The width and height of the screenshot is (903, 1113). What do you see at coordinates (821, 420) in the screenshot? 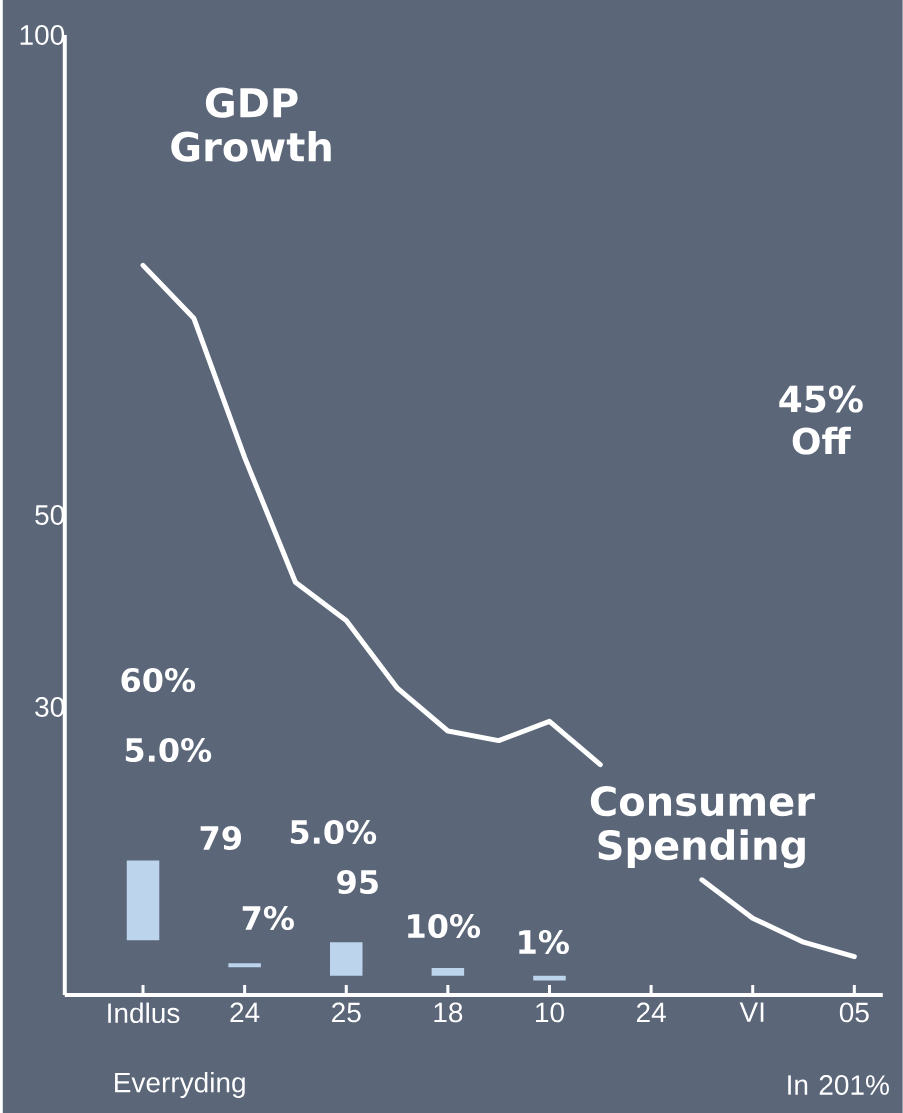
I see `annotation: 45% Off` at bounding box center [821, 420].